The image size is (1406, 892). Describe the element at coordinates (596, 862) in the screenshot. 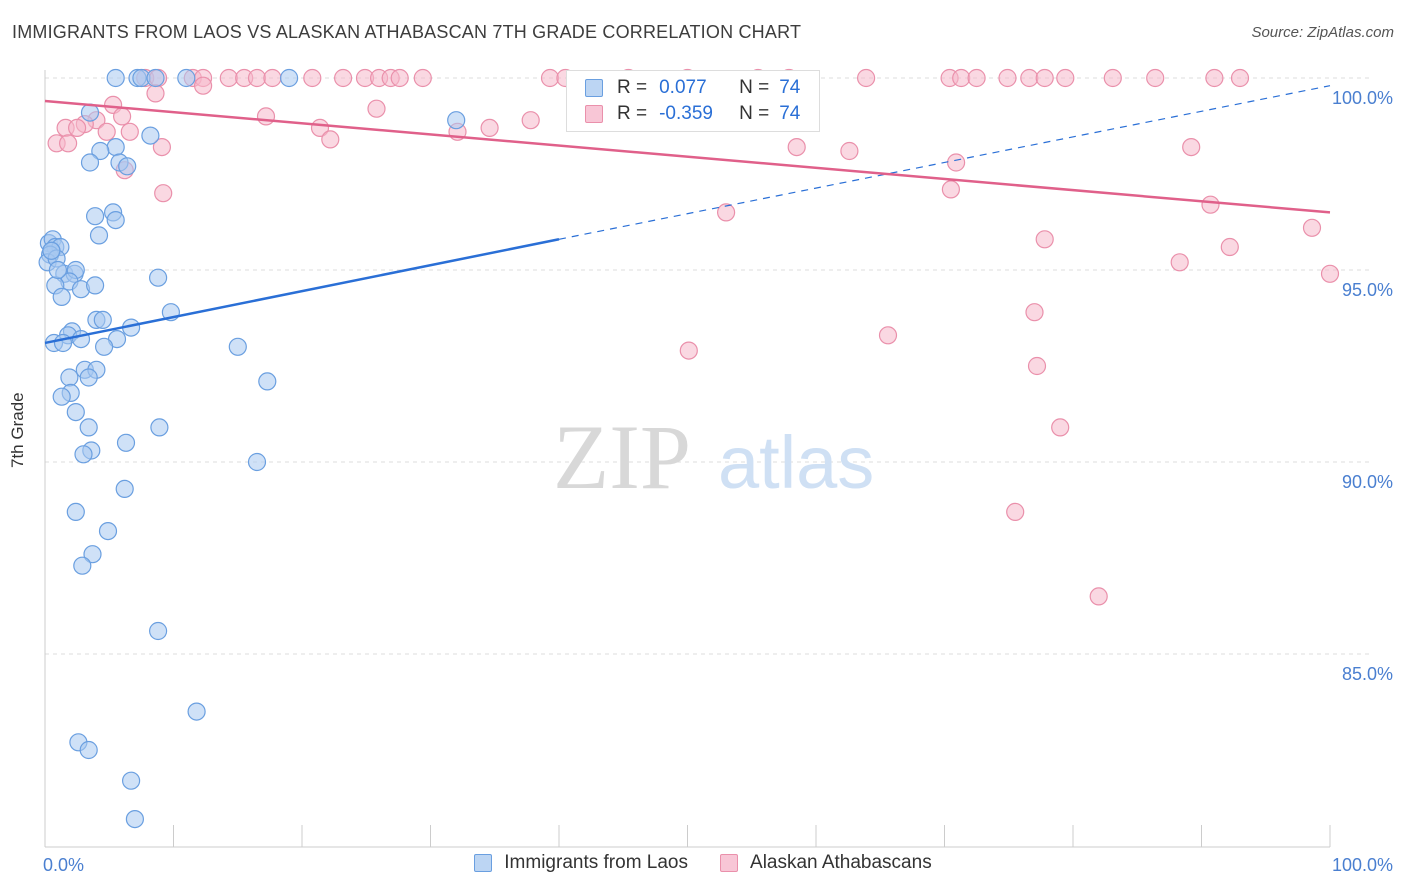

I see `legend-label: Immigrants from Laos` at that location.